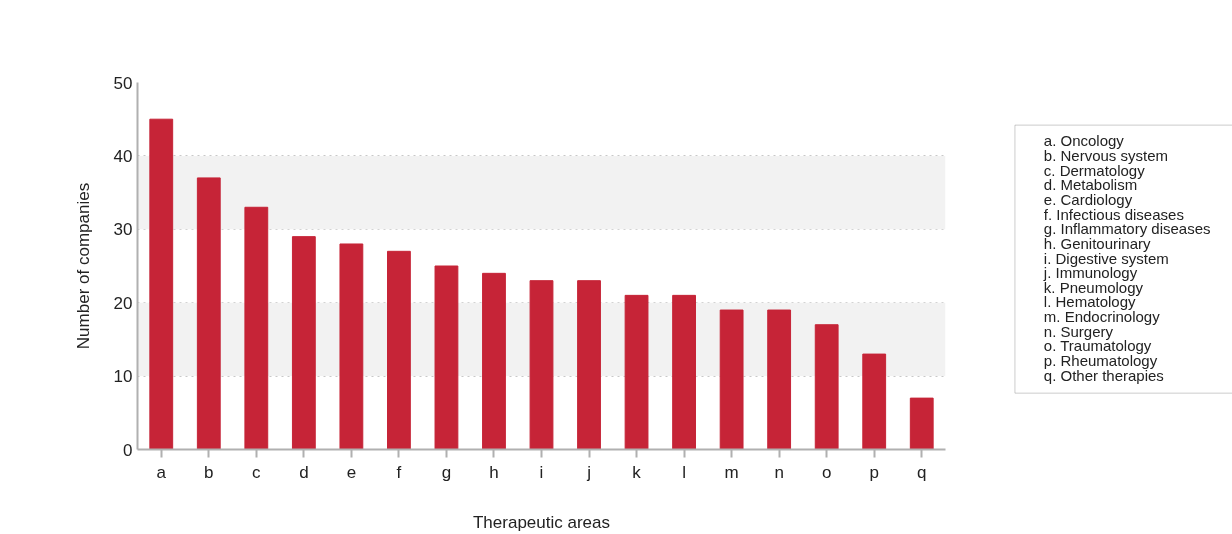 The height and width of the screenshot is (534, 1232). Describe the element at coordinates (1084, 141) in the screenshot. I see `text: a. Oncology` at that location.